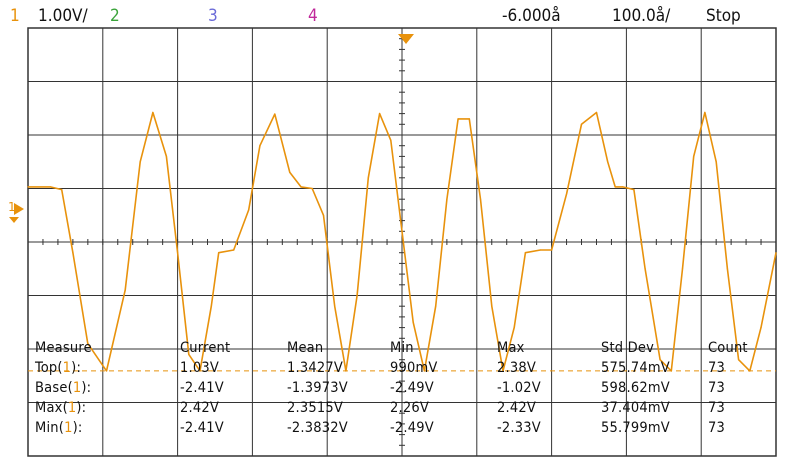  I want to click on row-max-count: 73, so click(716, 408).